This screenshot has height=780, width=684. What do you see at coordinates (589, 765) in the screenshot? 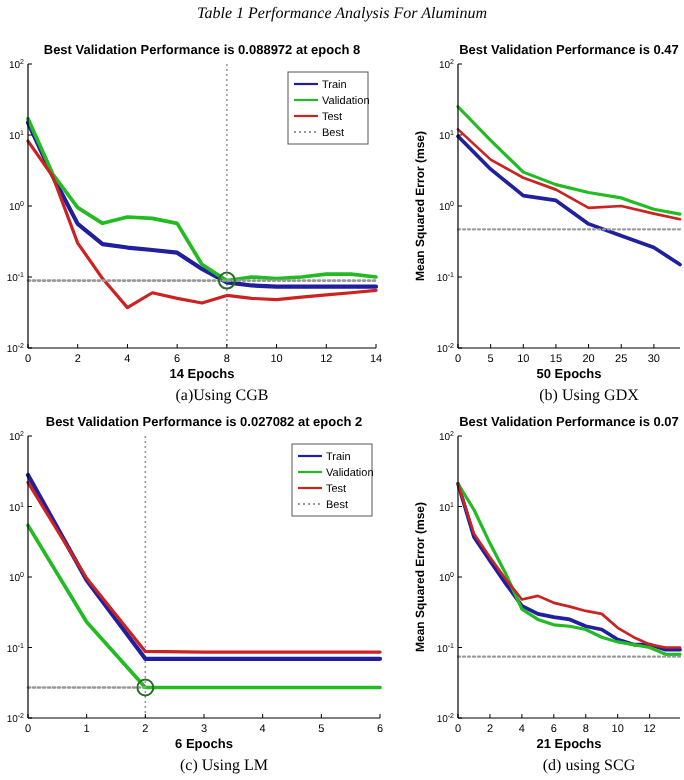
I see `text: (d) using SCG` at bounding box center [589, 765].